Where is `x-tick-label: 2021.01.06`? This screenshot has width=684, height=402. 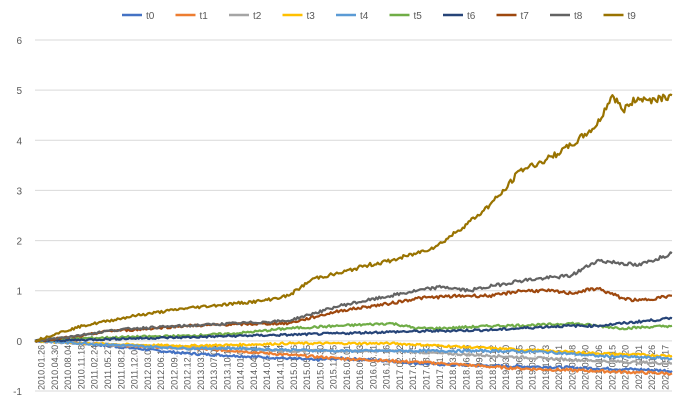
x-tick-label: 2021.01.06 is located at coordinates (599, 367).